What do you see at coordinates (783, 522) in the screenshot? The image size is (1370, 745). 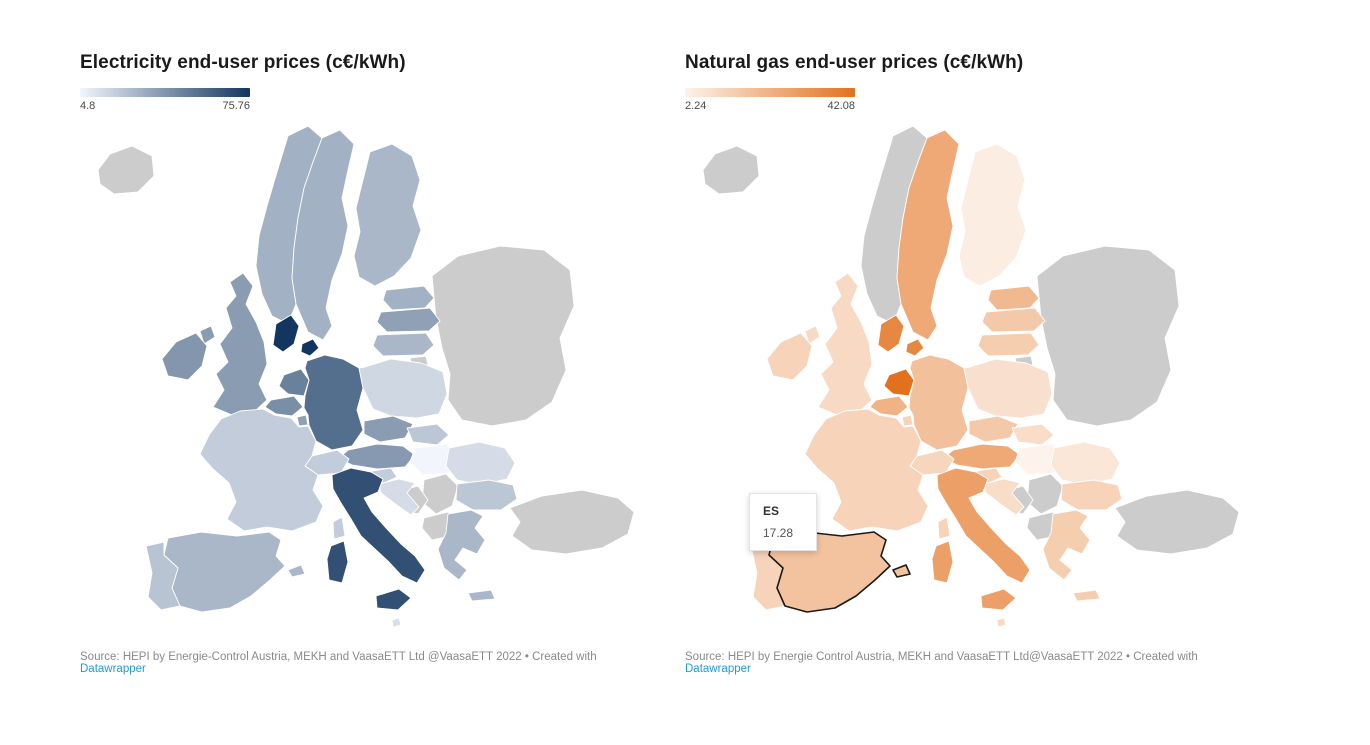 I see `map-tooltip: ES 17.28` at bounding box center [783, 522].